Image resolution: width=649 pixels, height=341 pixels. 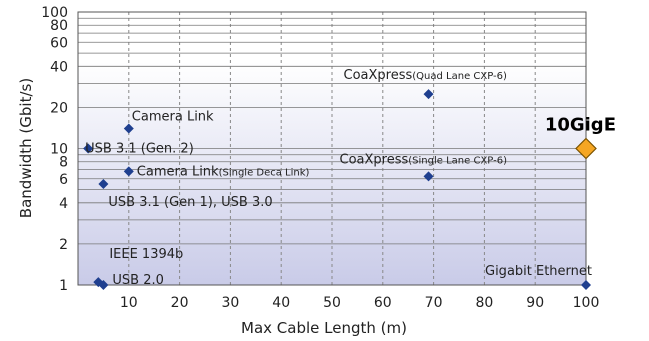 What do you see at coordinates (59, 67) in the screenshot?
I see `y-tick-label: 40` at bounding box center [59, 67].